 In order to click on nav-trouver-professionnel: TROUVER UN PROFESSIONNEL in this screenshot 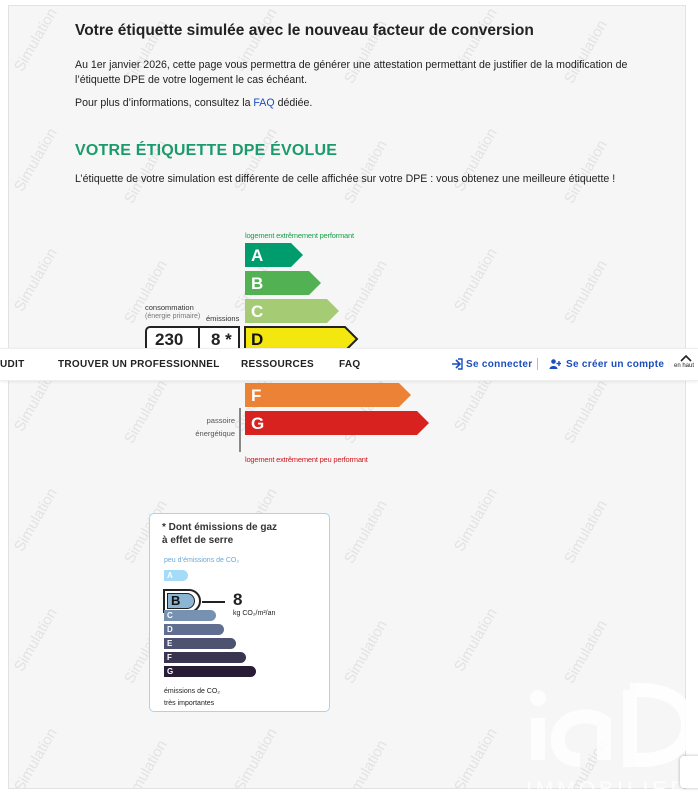, I will do `click(139, 364)`.